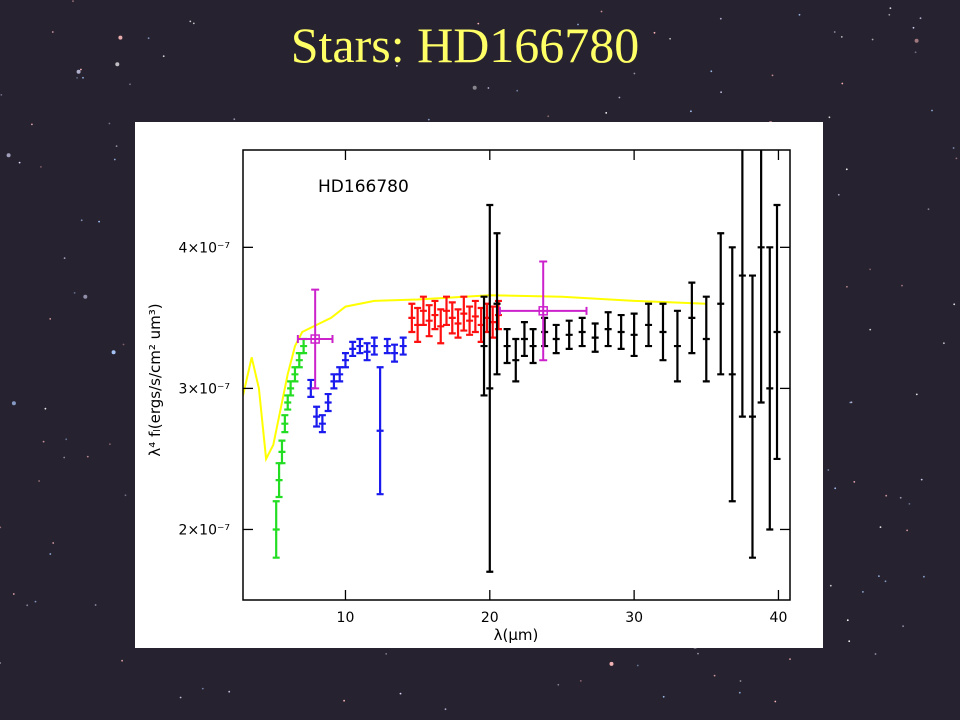  Describe the element at coordinates (346, 618) in the screenshot. I see `x-tick-label: 10` at that location.